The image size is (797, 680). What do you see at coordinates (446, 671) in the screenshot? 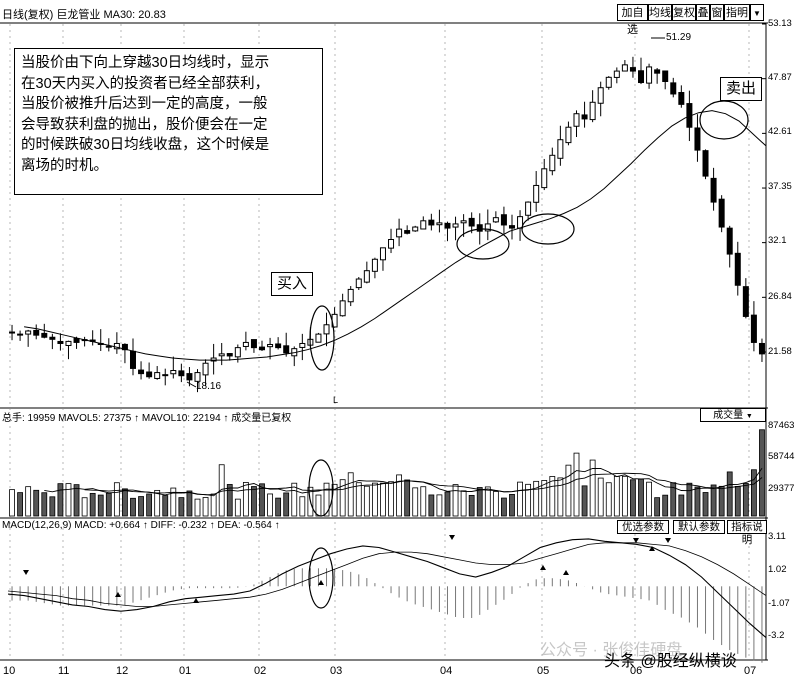
I see `month-label: 04` at bounding box center [446, 671].